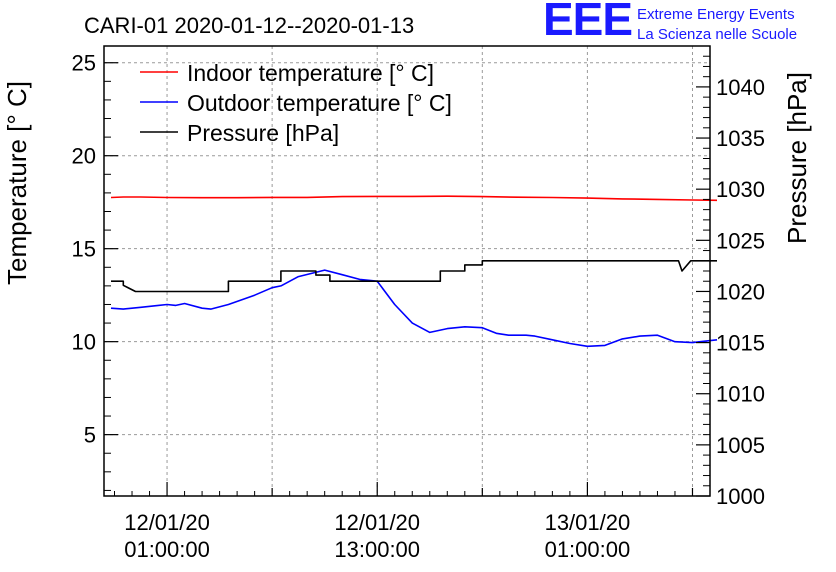  What do you see at coordinates (740, 496) in the screenshot?
I see `y2-tick-label: 1000` at bounding box center [740, 496].